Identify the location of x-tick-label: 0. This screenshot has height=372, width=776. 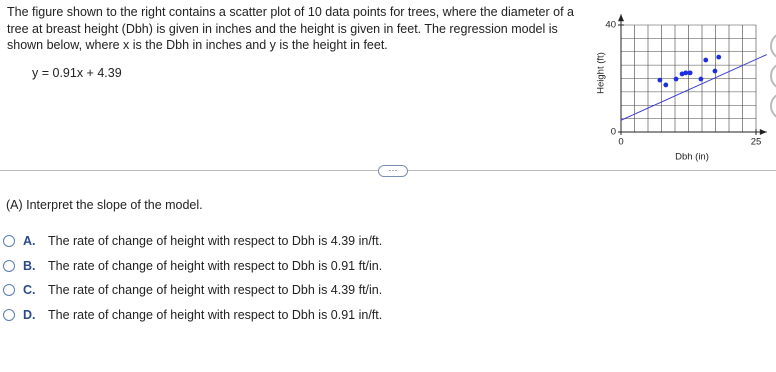
(620, 142).